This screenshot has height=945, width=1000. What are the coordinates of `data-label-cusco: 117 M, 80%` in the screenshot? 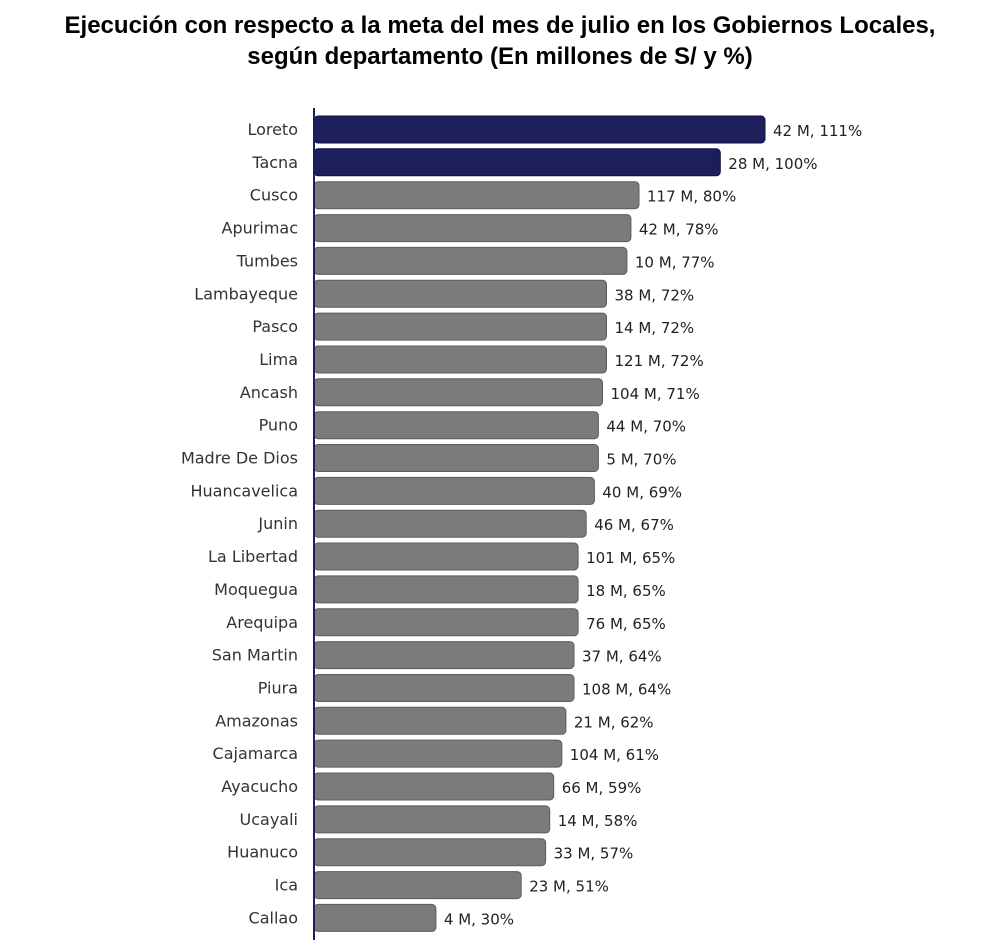 It's located at (691, 197).